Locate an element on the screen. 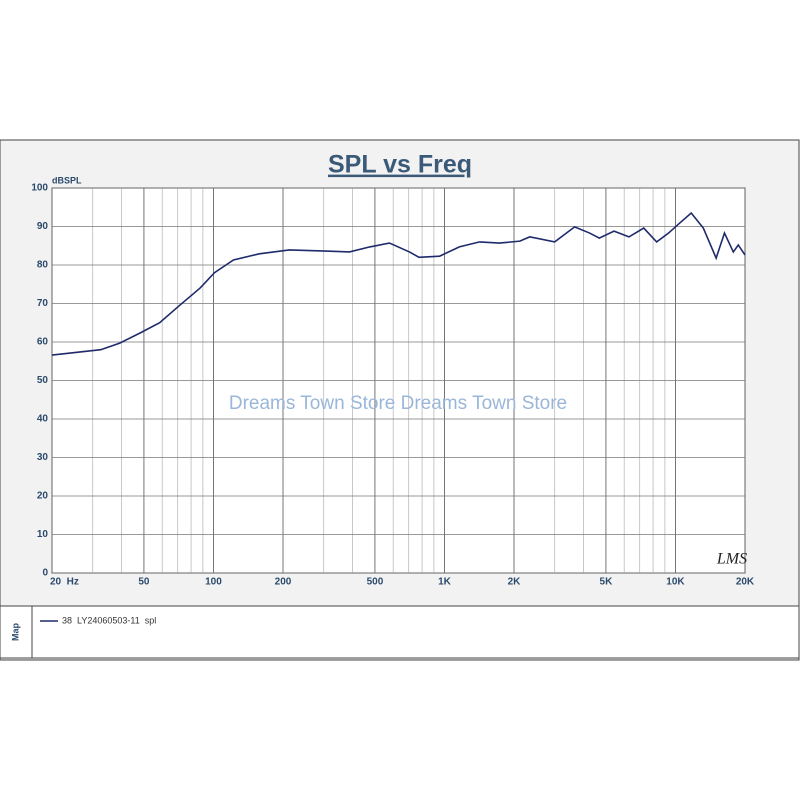  logo: LMS is located at coordinates (731, 559).